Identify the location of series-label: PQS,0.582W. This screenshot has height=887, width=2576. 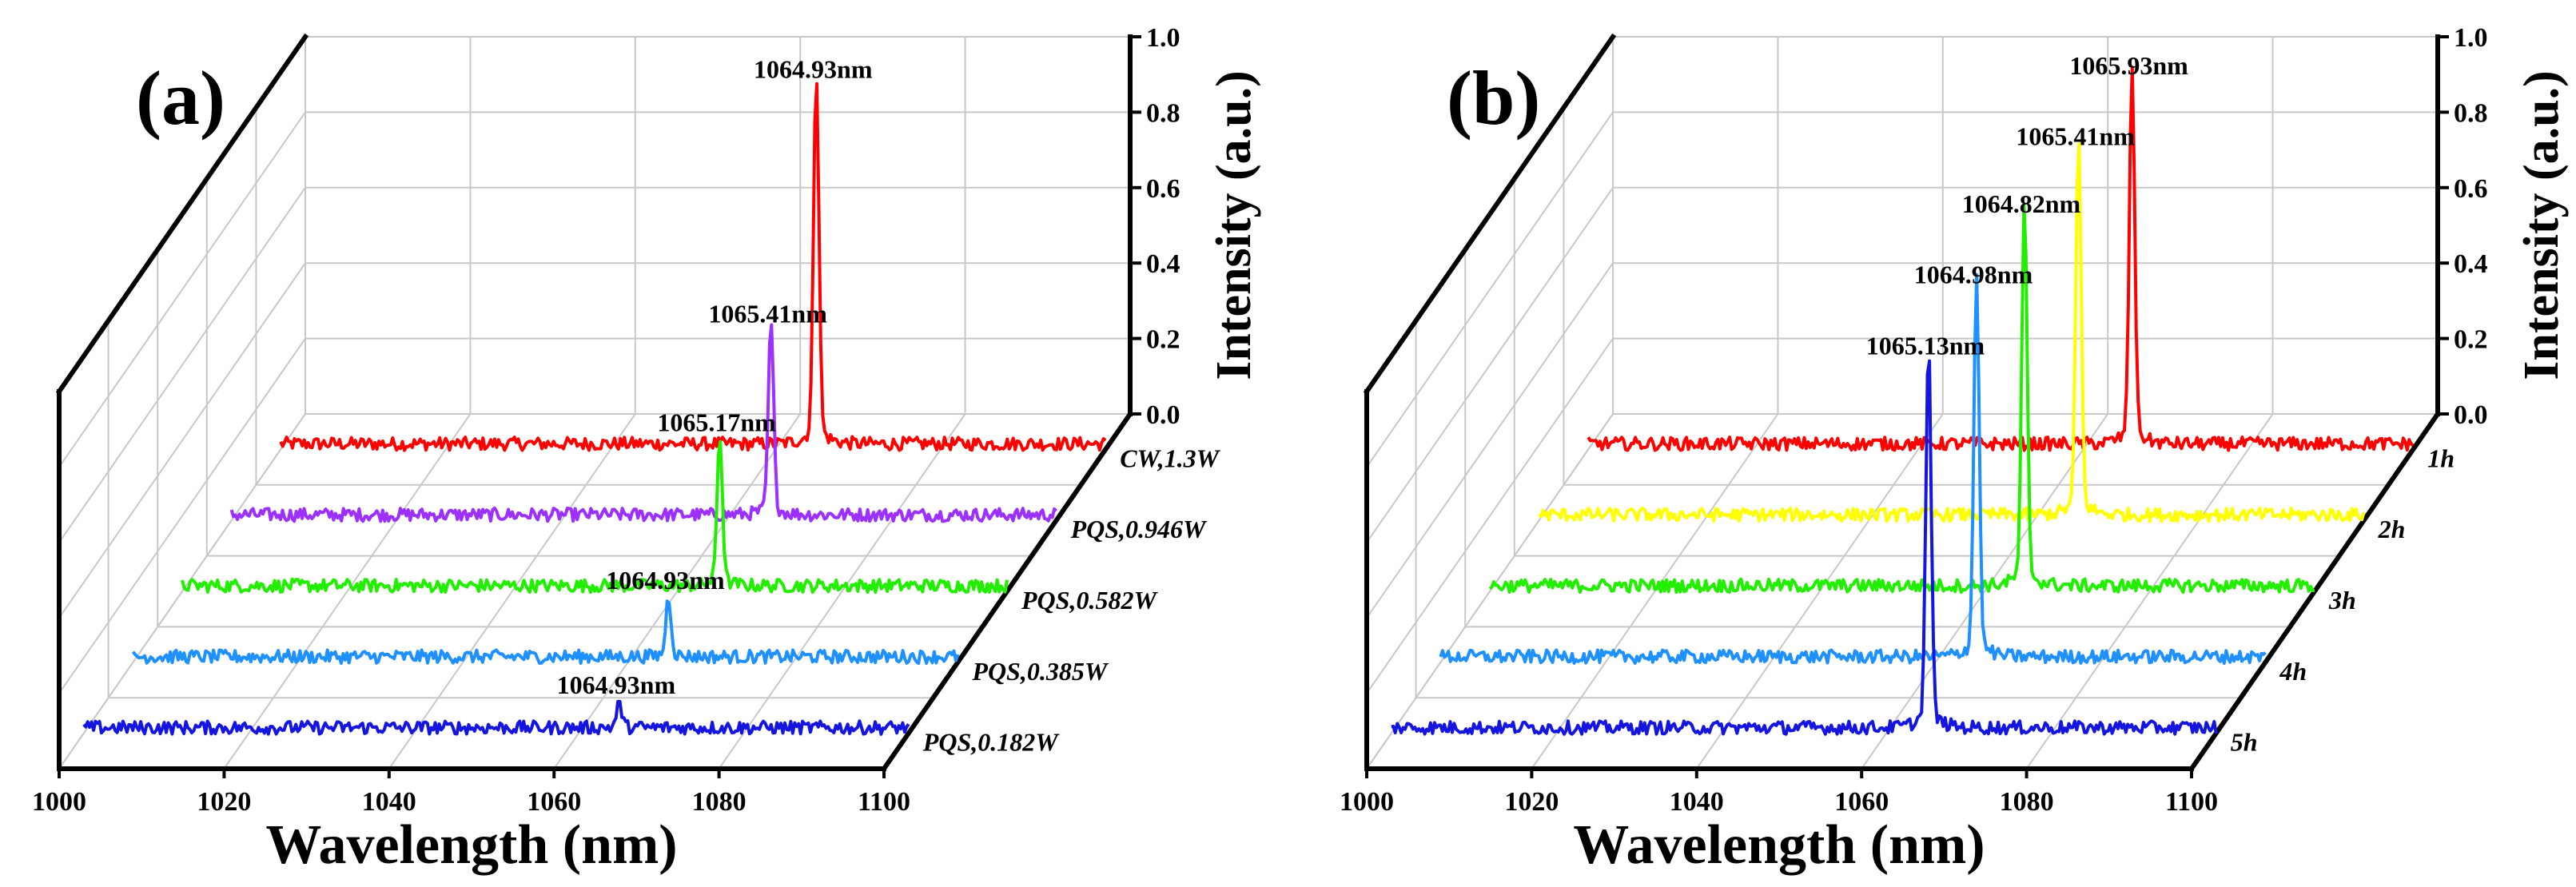
(1089, 601).